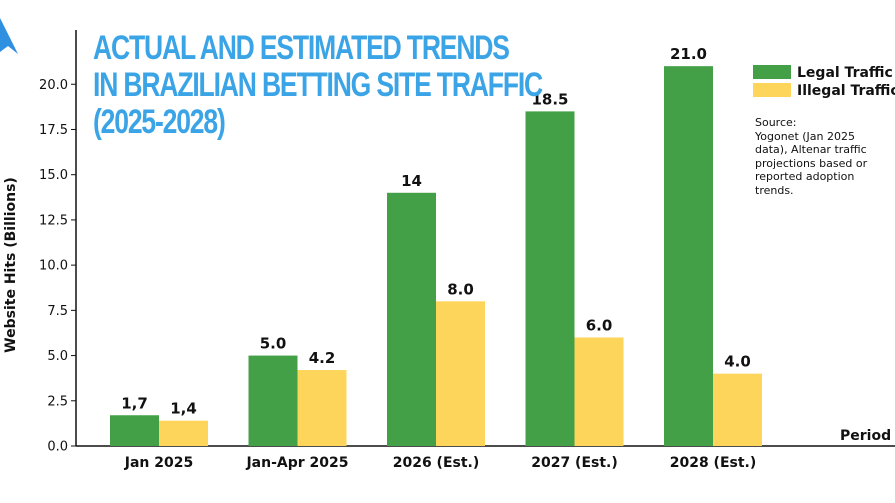 The width and height of the screenshot is (895, 503). Describe the element at coordinates (688, 54) in the screenshot. I see `bar-value-label: 21.0` at that location.